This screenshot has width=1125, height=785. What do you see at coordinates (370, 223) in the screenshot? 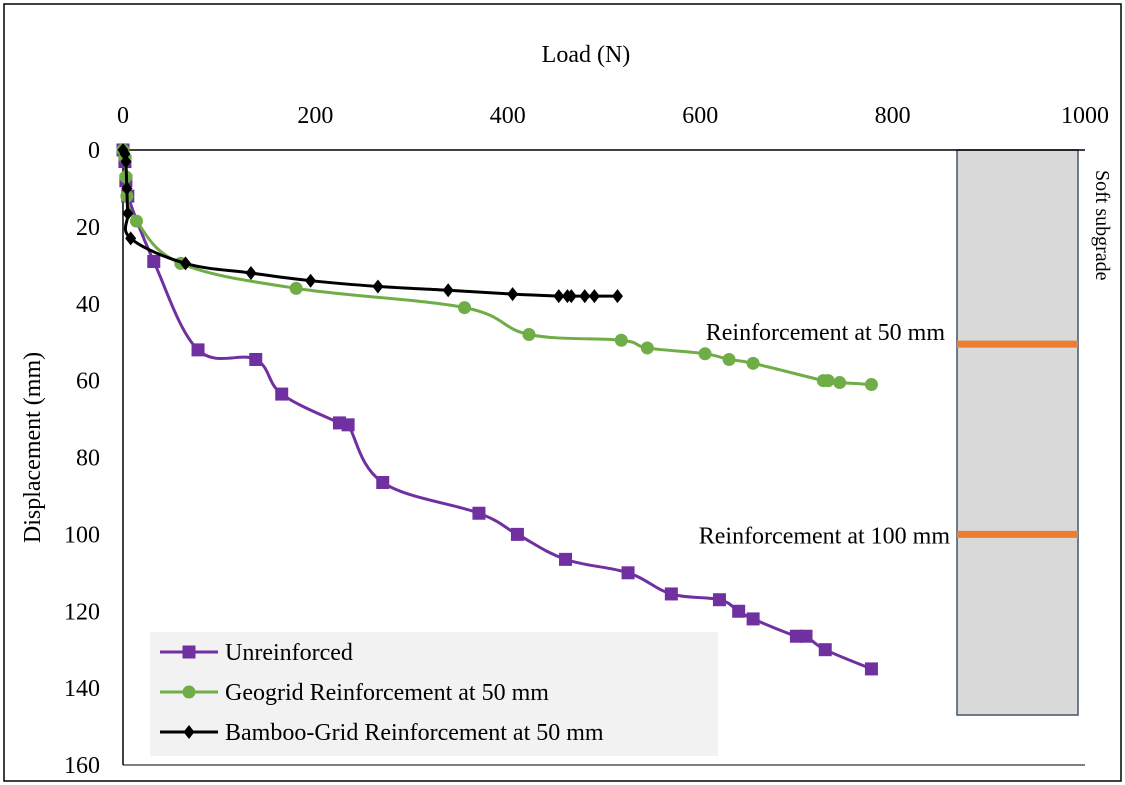
I see `series-group` at bounding box center [370, 223].